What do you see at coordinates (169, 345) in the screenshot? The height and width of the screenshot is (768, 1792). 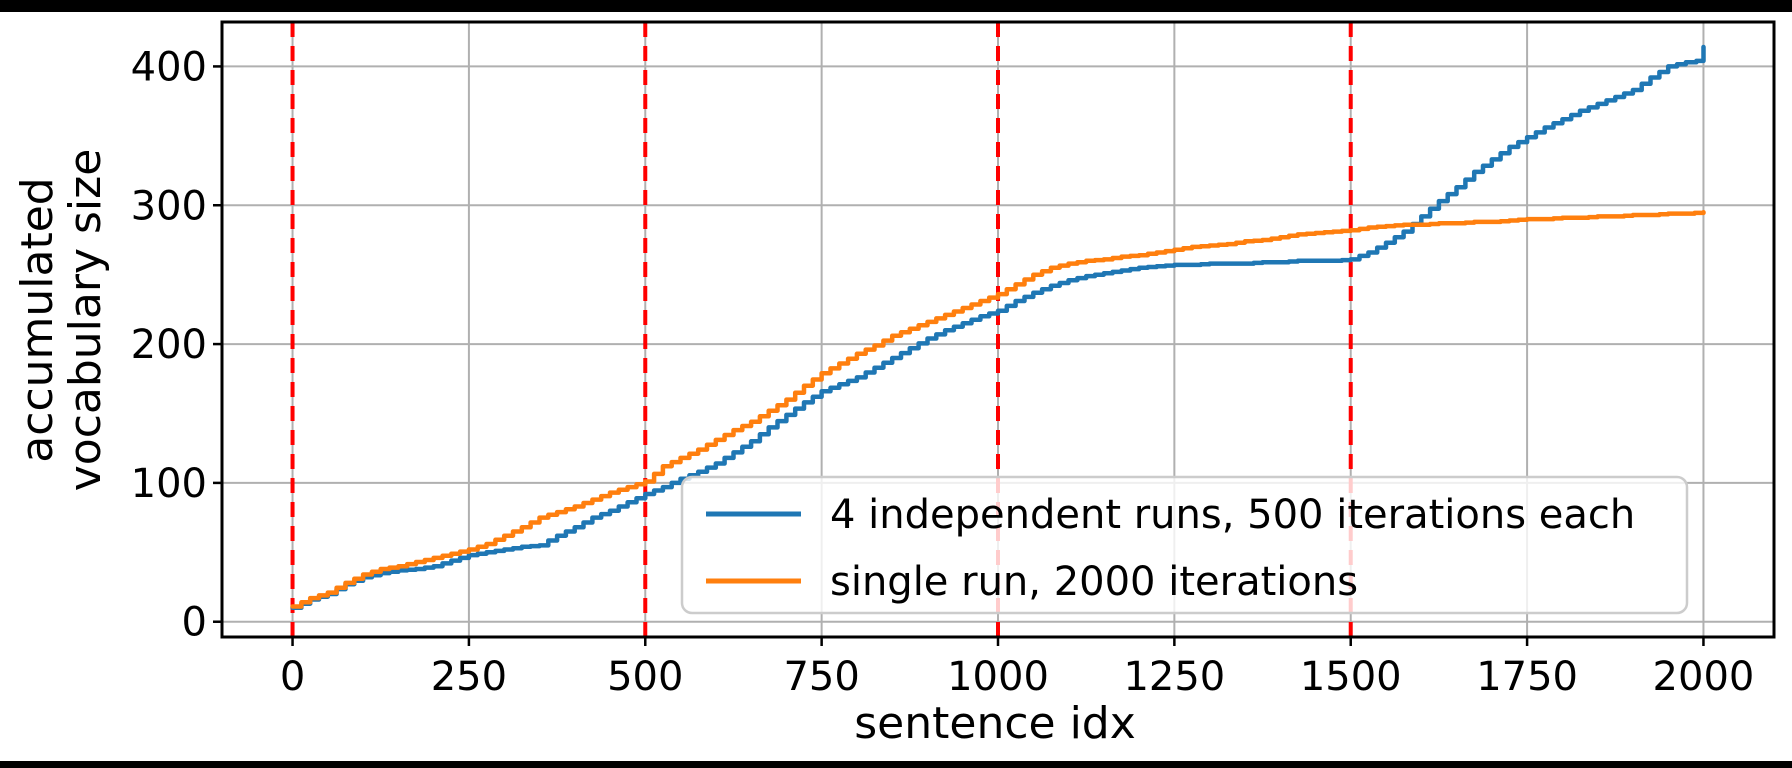 I see `y-tick-label: 200` at bounding box center [169, 345].